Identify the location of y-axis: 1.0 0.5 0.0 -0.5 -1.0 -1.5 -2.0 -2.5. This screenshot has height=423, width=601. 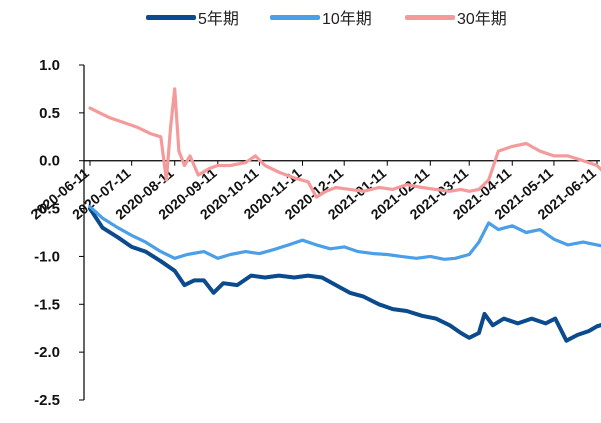
(59, 233).